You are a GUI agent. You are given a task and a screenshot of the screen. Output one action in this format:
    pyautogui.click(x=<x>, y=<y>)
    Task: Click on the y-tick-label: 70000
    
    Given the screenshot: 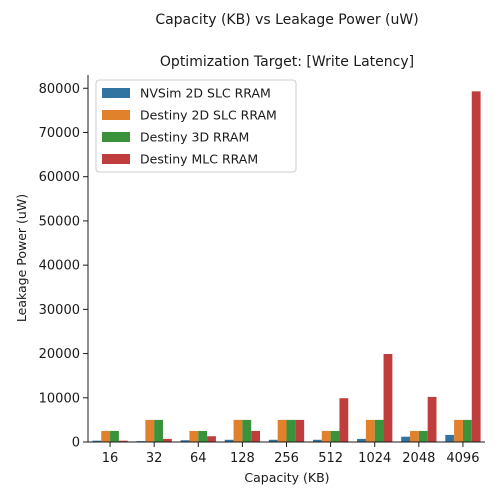 What is the action you would take?
    pyautogui.click(x=59, y=133)
    